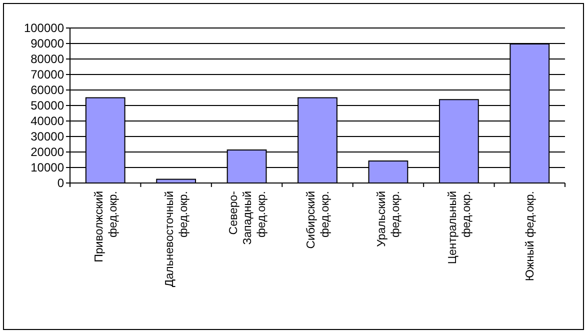 This screenshot has width=587, height=333. Describe the element at coordinates (319, 220) in the screenshot. I see `x-tick-label: Сибирский фед.окр.` at that location.